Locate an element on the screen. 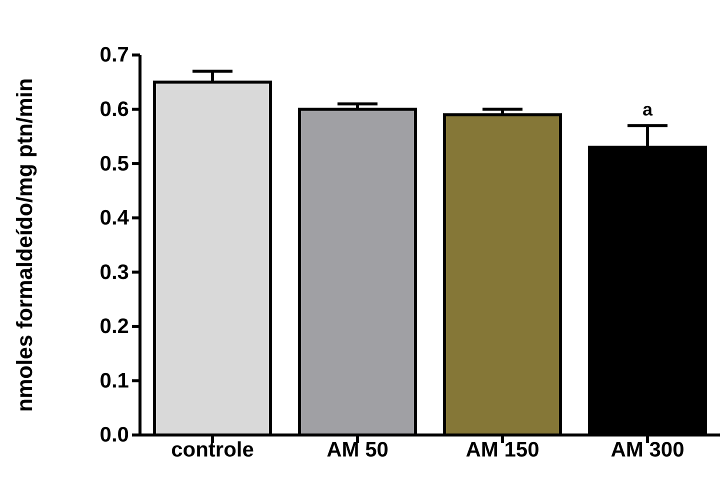 This screenshot has width=722, height=484. x-tick-label: controle is located at coordinates (212, 450).